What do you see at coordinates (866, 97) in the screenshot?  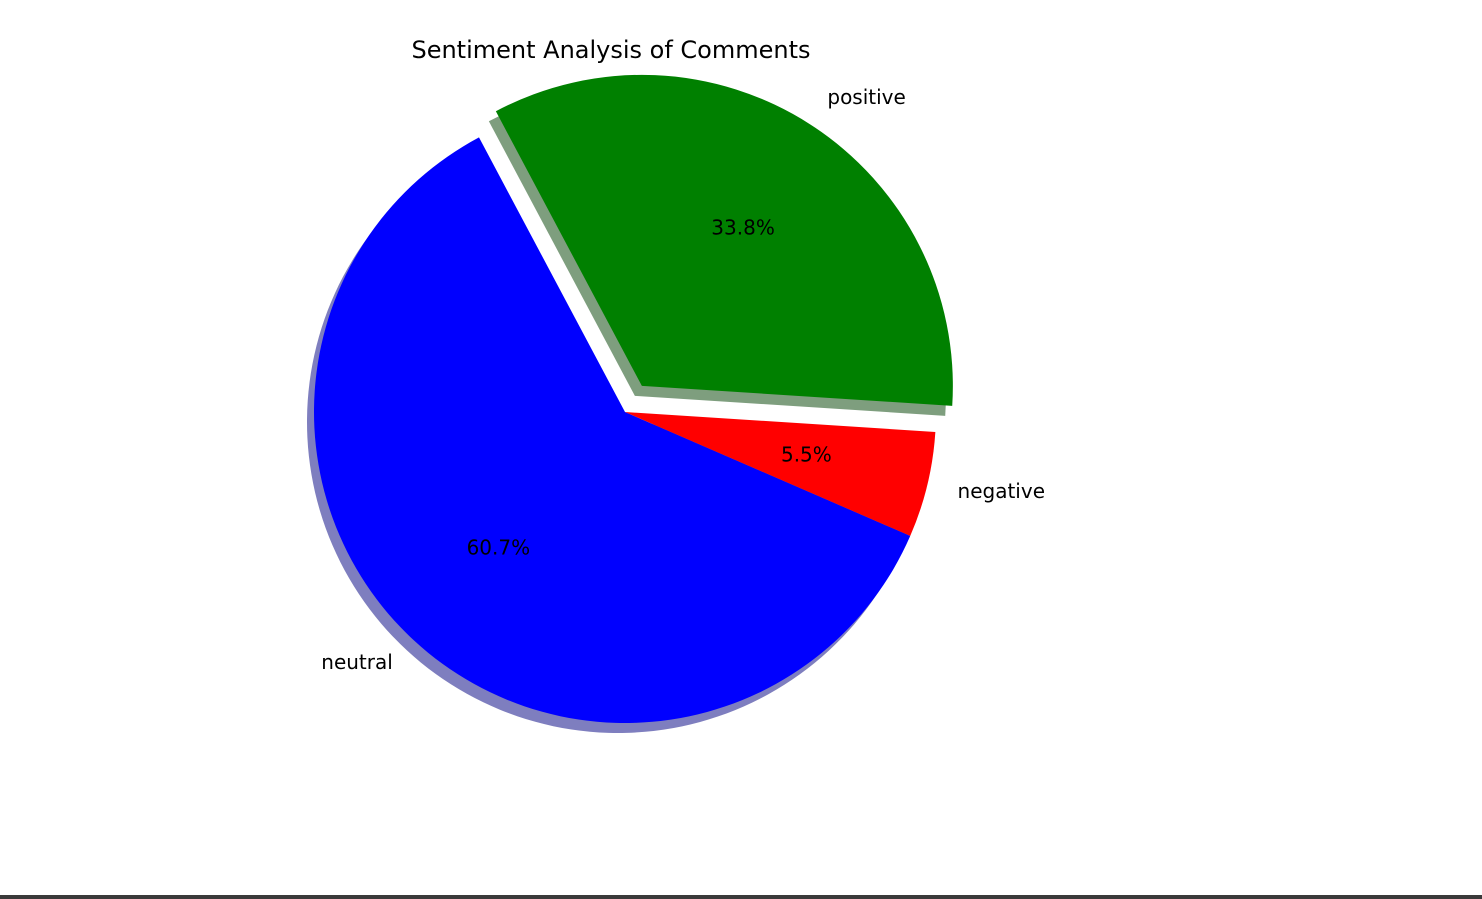 I see `slice-label-positive: positive` at bounding box center [866, 97].